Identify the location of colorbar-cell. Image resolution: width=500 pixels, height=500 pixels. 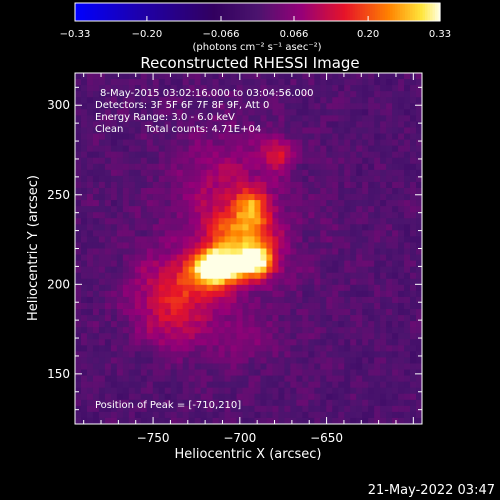
(287, 12).